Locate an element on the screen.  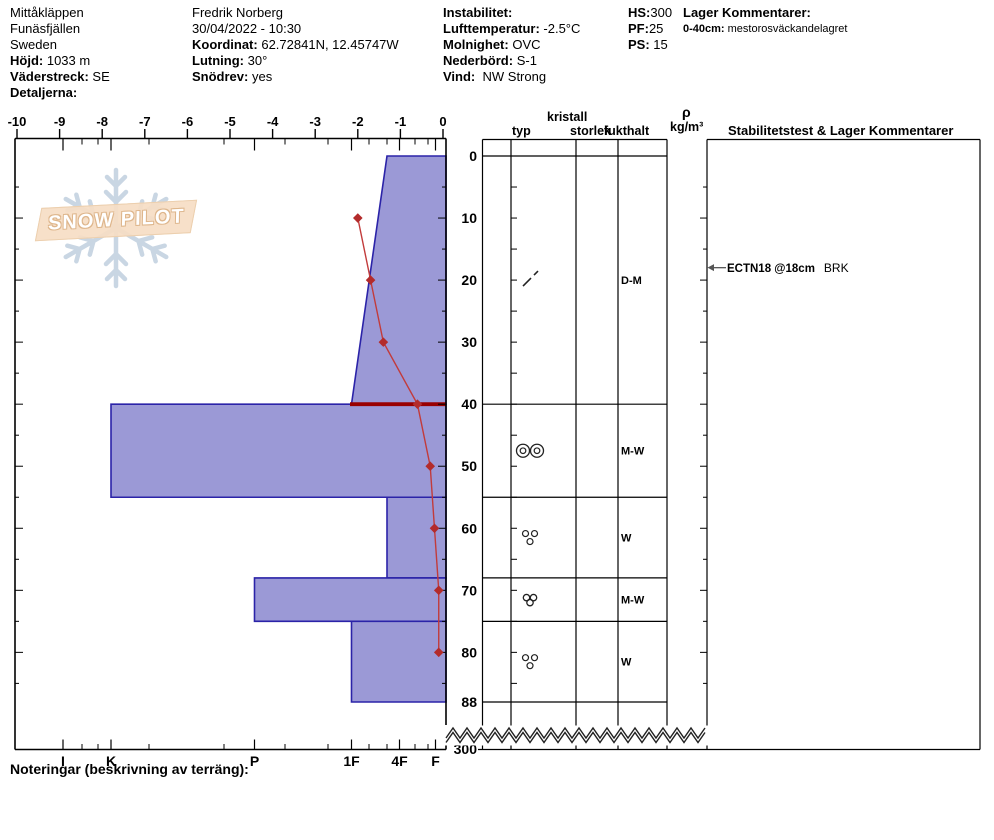
col-header-stability: Stabilitetstest & Lager Kommentarer is located at coordinates (841, 130).